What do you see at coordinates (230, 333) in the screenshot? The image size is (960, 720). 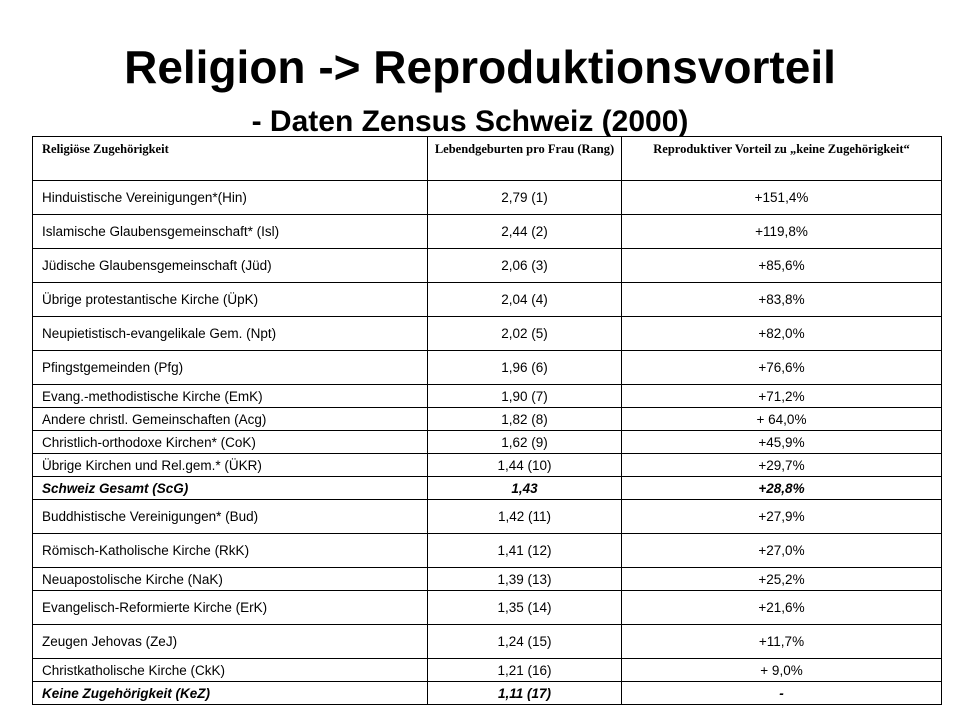 I see `cell-religious-affiliation: Neupietistisch-evangelikale Gem. (Npt)` at bounding box center [230, 333].